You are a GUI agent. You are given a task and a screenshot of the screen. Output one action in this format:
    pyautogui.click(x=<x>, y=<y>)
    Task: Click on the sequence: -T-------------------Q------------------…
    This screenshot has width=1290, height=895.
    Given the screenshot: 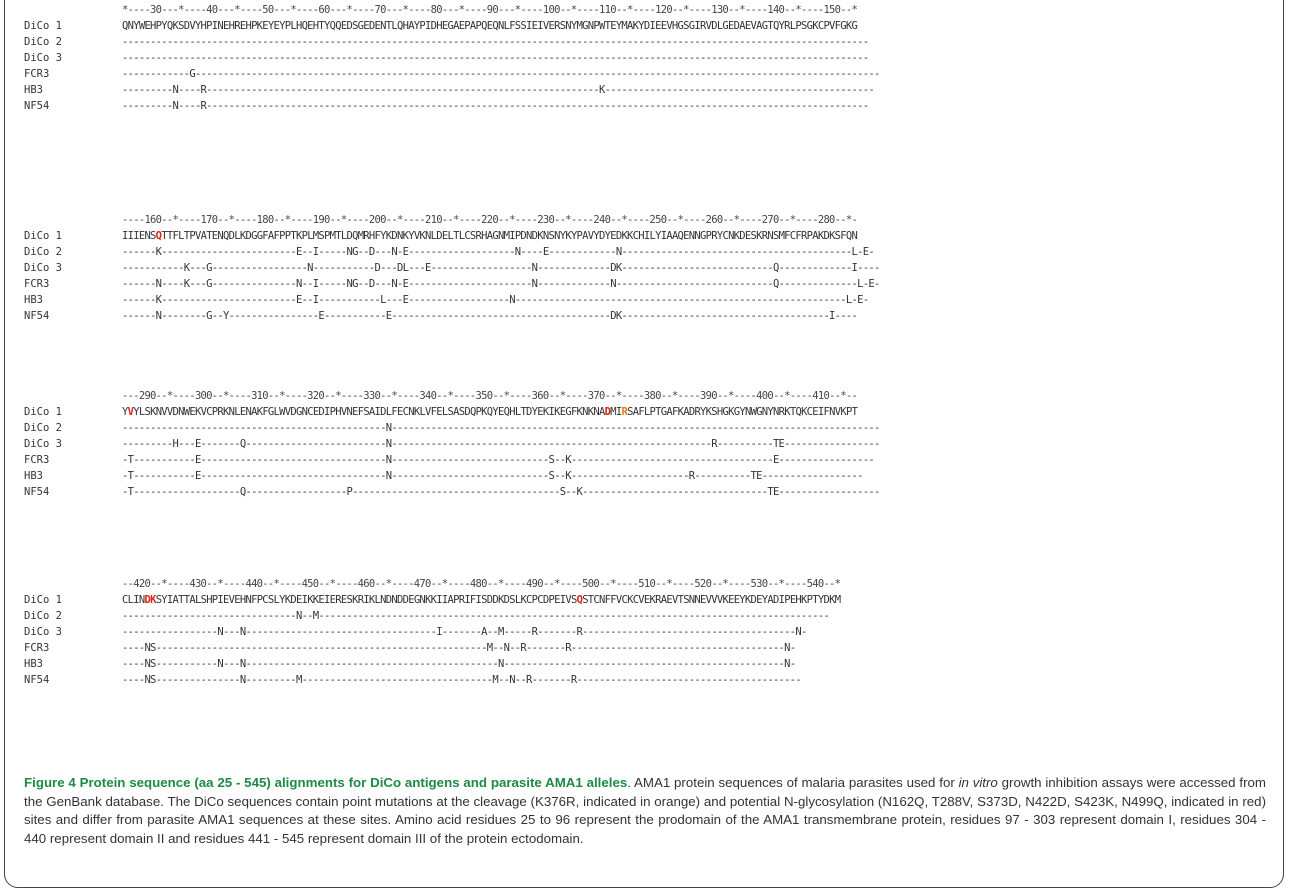 What is the action you would take?
    pyautogui.click(x=501, y=492)
    